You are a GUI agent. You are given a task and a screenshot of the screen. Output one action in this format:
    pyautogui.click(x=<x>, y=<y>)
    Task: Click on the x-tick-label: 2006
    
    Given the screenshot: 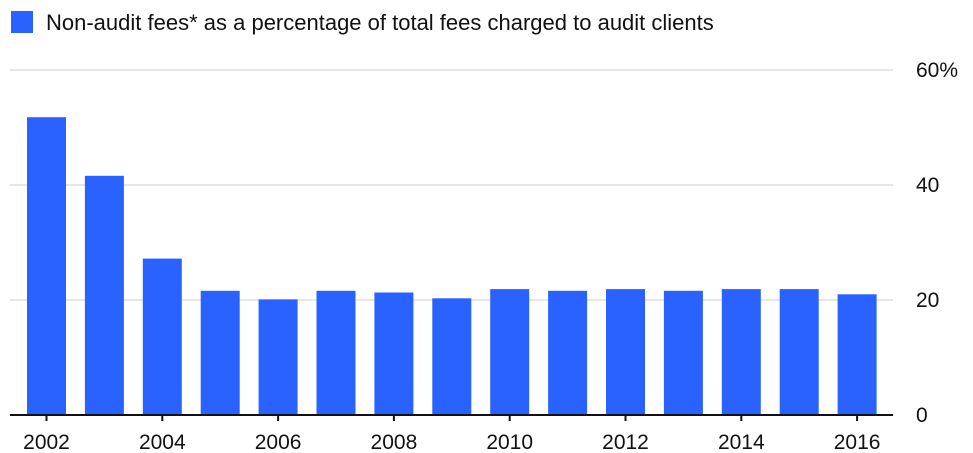 What is the action you would take?
    pyautogui.click(x=278, y=442)
    